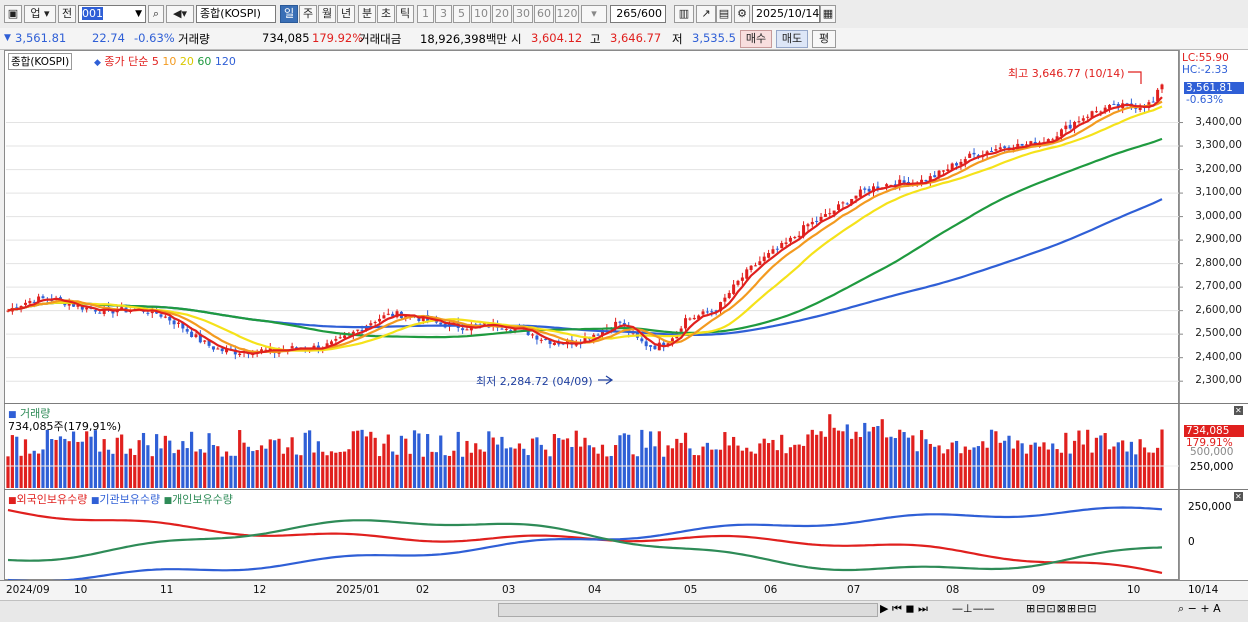 This screenshot has height=622, width=1248. Describe the element at coordinates (52, 499) in the screenshot. I see `legend-foreign: 외국인보유수량` at that location.